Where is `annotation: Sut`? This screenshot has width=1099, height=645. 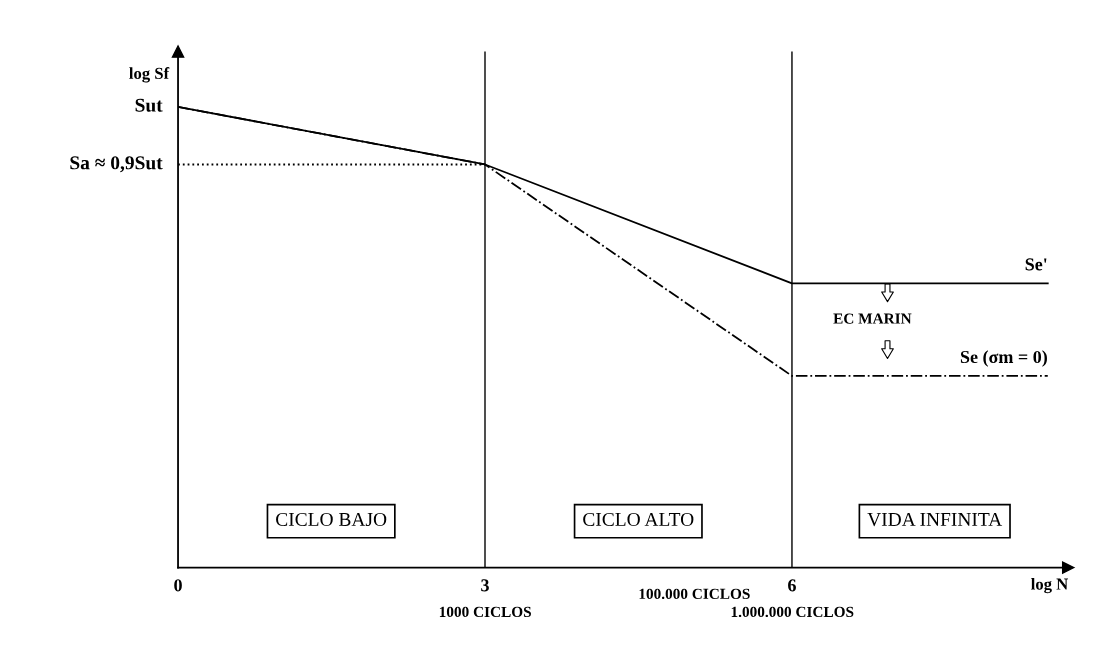 annotation: Sut is located at coordinates (149, 105).